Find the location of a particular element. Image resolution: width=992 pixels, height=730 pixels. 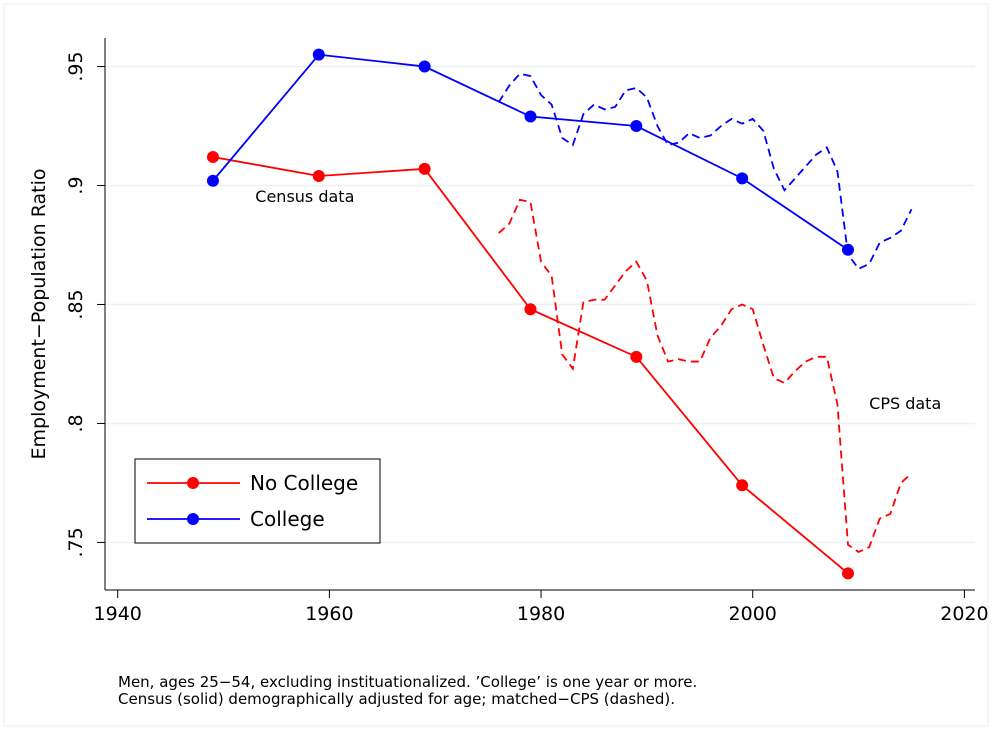

x-tick-label: 1960 is located at coordinates (329, 614).